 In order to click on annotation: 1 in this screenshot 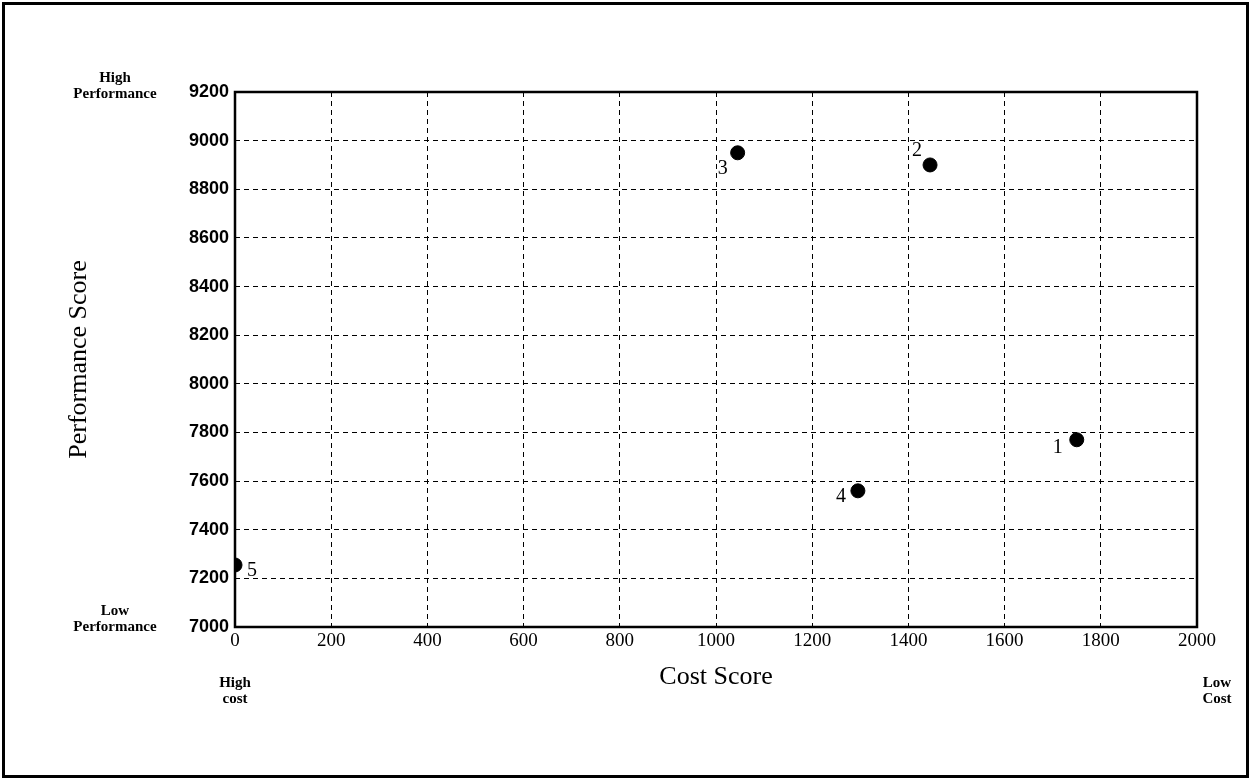, I will do `click(1057, 446)`.